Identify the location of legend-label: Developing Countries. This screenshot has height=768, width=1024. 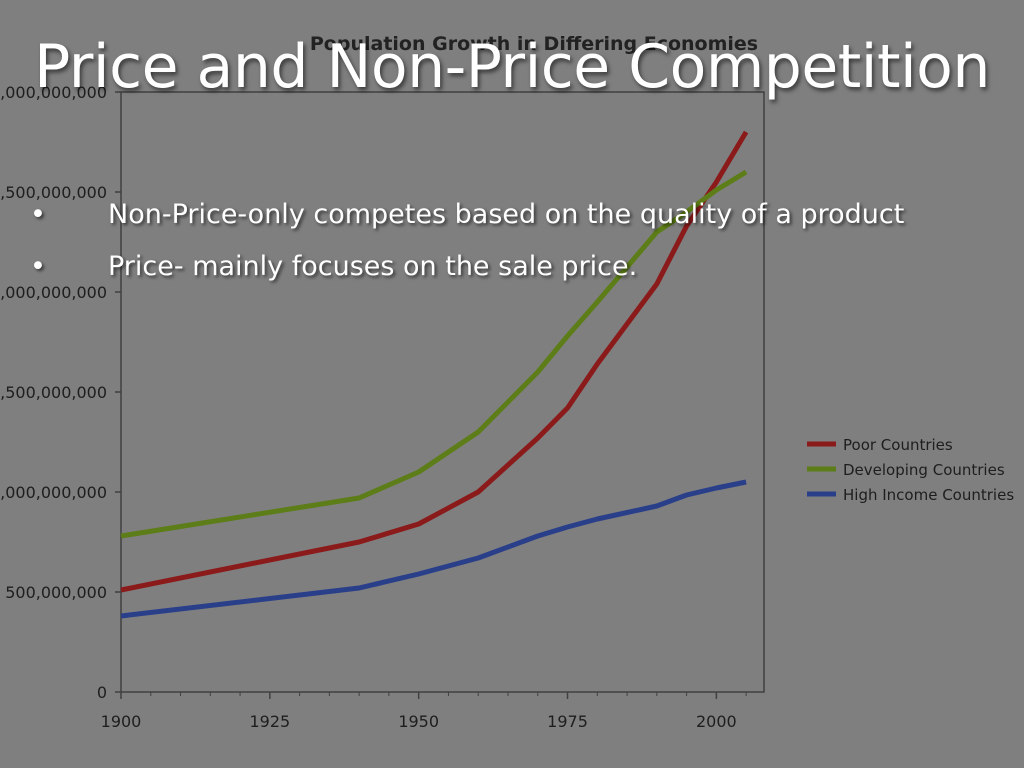
(924, 470).